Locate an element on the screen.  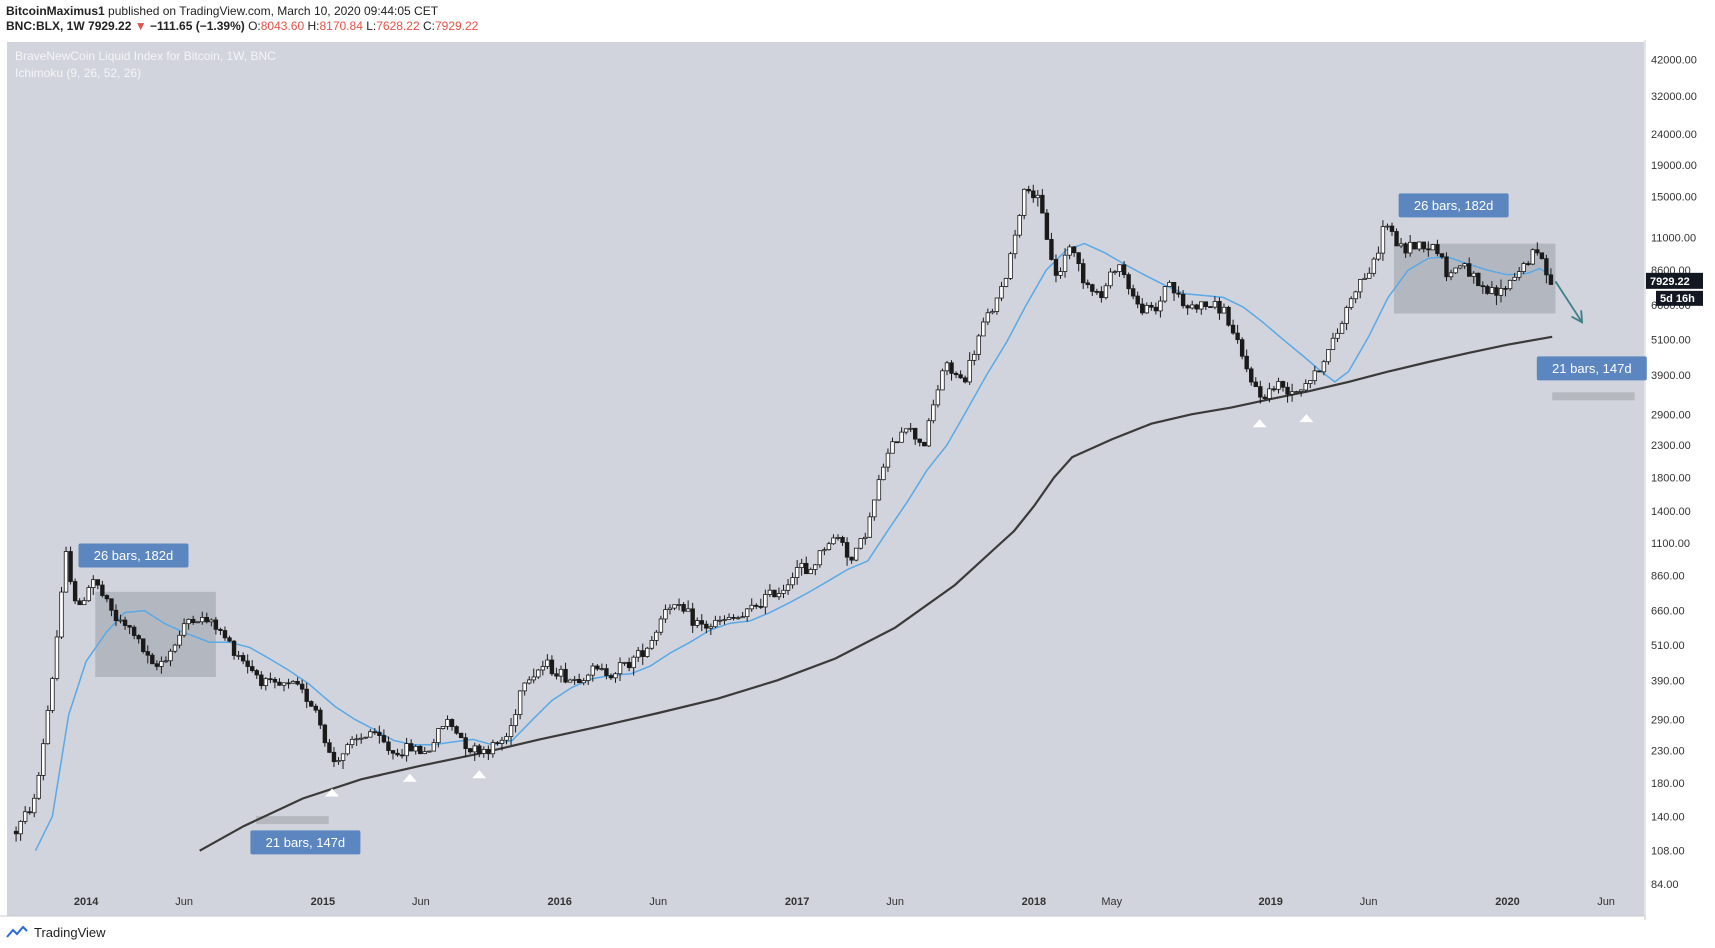
high-value: 8170.84 is located at coordinates (341, 26).